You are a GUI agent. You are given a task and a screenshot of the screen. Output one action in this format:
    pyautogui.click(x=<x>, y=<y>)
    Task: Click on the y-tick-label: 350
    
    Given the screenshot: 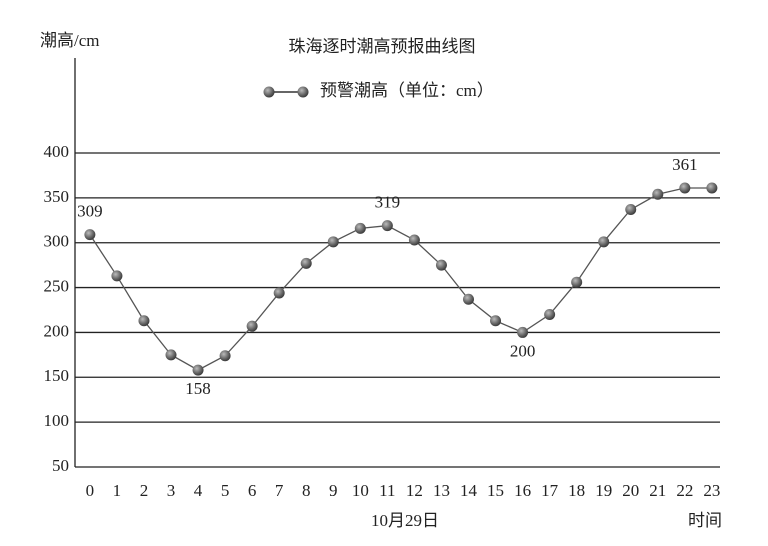 What is the action you would take?
    pyautogui.click(x=57, y=196)
    